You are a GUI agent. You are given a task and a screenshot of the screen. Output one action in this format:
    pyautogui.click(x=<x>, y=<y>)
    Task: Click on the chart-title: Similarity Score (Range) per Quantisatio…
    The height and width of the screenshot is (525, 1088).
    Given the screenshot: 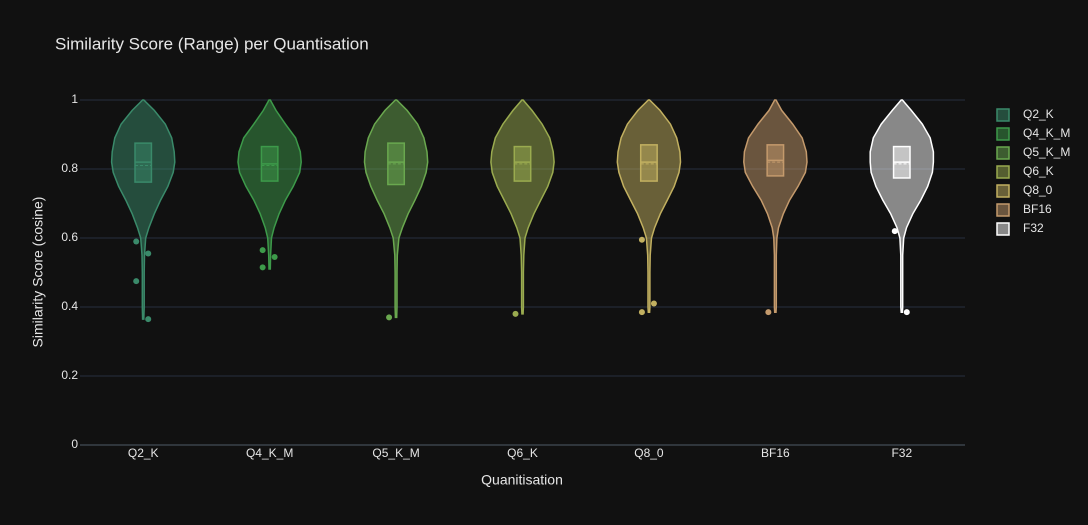 What is the action you would take?
    pyautogui.click(x=212, y=43)
    